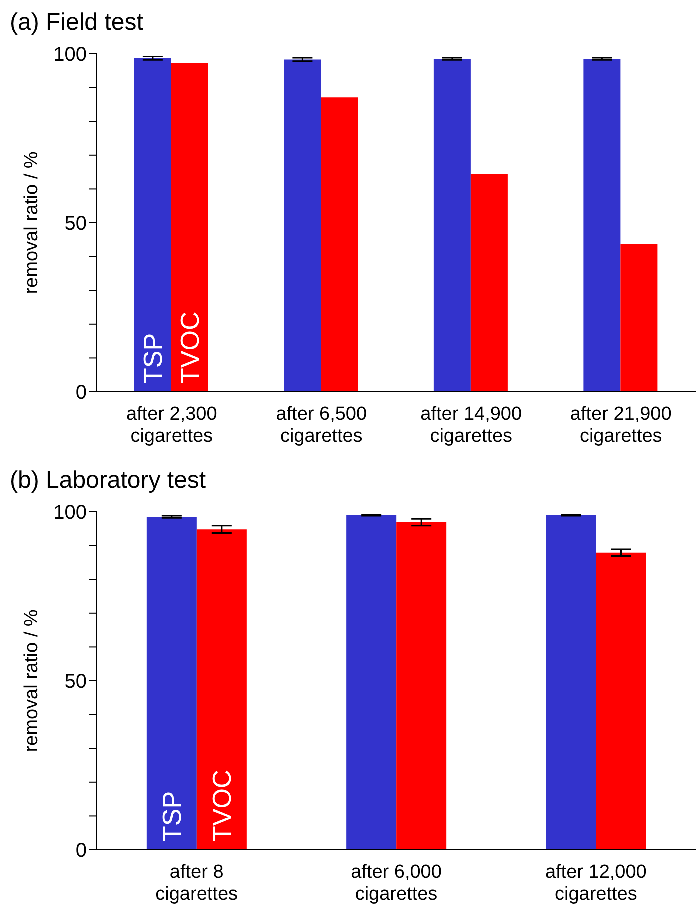  What do you see at coordinates (108, 481) in the screenshot?
I see `chart-title: (b) Laboratory test` at bounding box center [108, 481].